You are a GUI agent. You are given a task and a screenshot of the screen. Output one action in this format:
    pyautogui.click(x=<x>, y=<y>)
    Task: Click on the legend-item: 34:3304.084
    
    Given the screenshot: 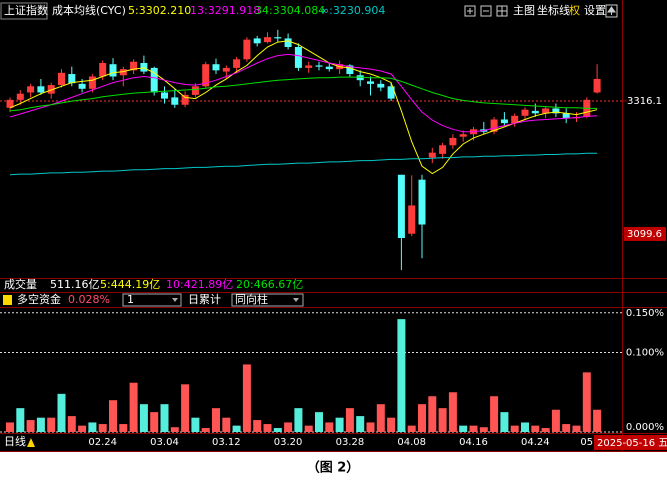 What is the action you would take?
    pyautogui.click(x=290, y=10)
    